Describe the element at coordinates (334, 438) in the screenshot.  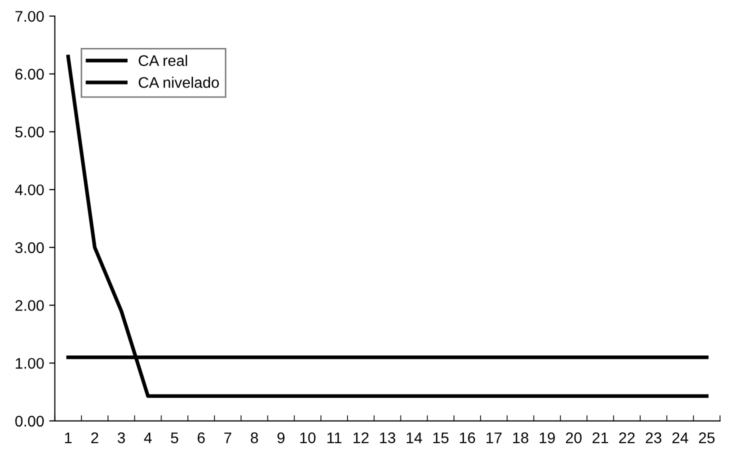
I see `x-tick-label: 11` at that location.